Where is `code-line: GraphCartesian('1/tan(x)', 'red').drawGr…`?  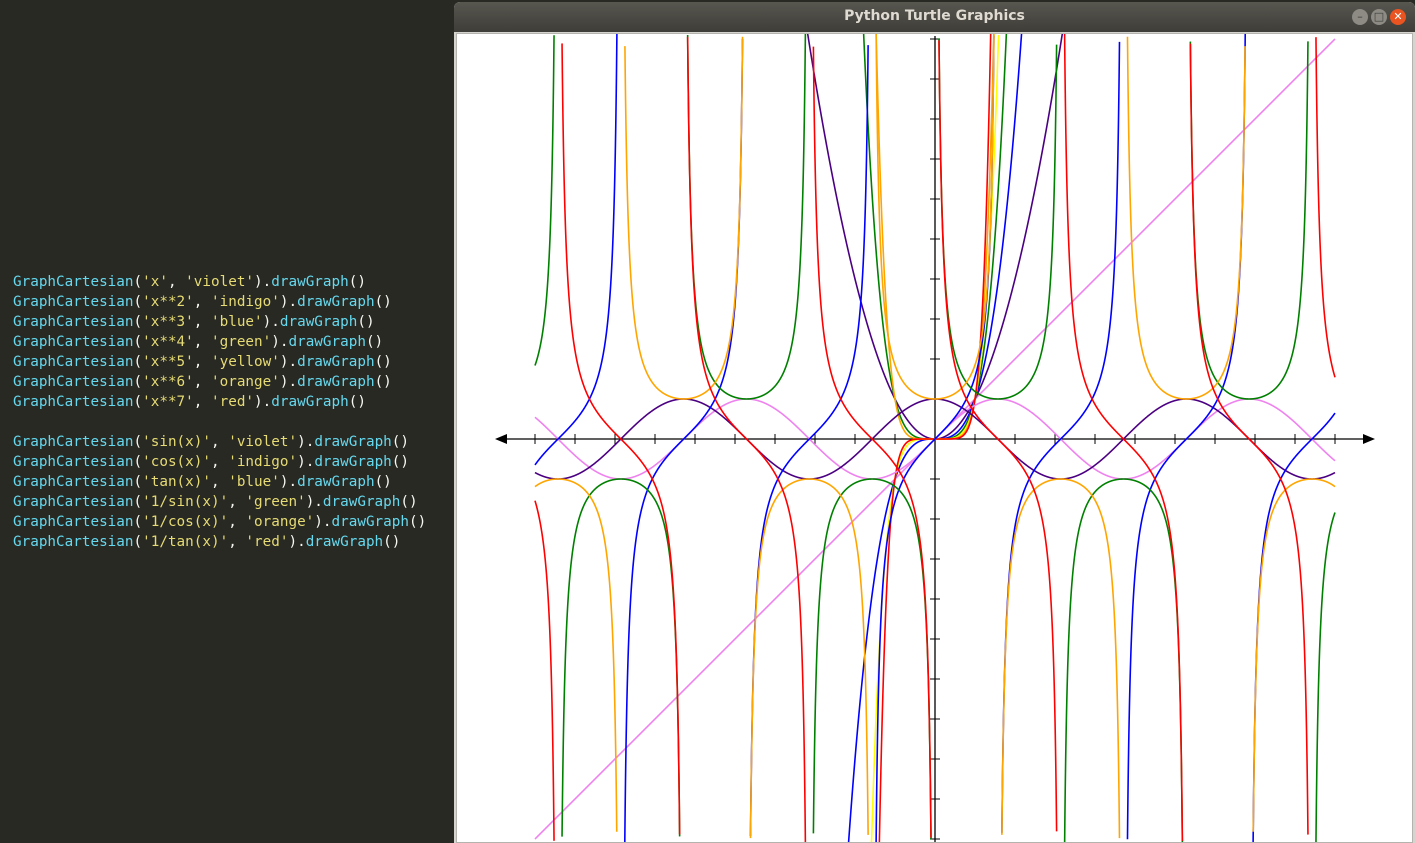
code-line: GraphCartesian('1/tan(x)', 'red').drawGr… is located at coordinates (207, 542).